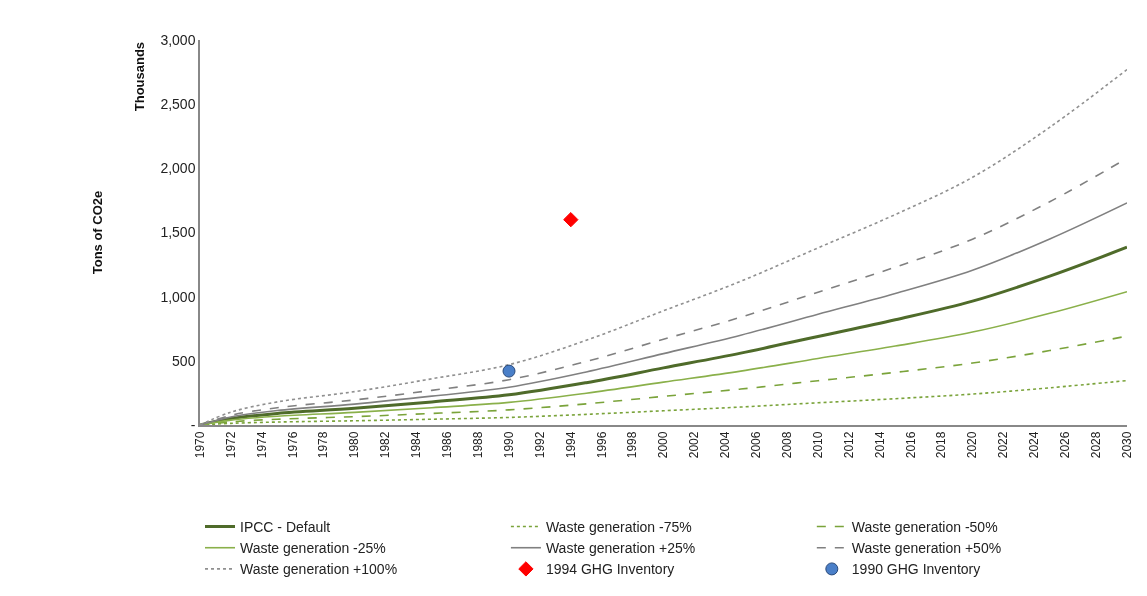  What do you see at coordinates (601, 445) in the screenshot?
I see `x-tick-label: 1996` at bounding box center [601, 445].